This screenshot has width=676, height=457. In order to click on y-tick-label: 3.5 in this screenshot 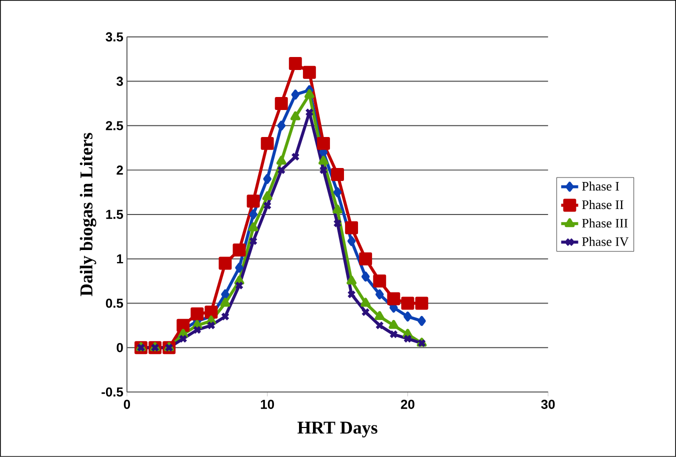, I will do `click(115, 37)`.